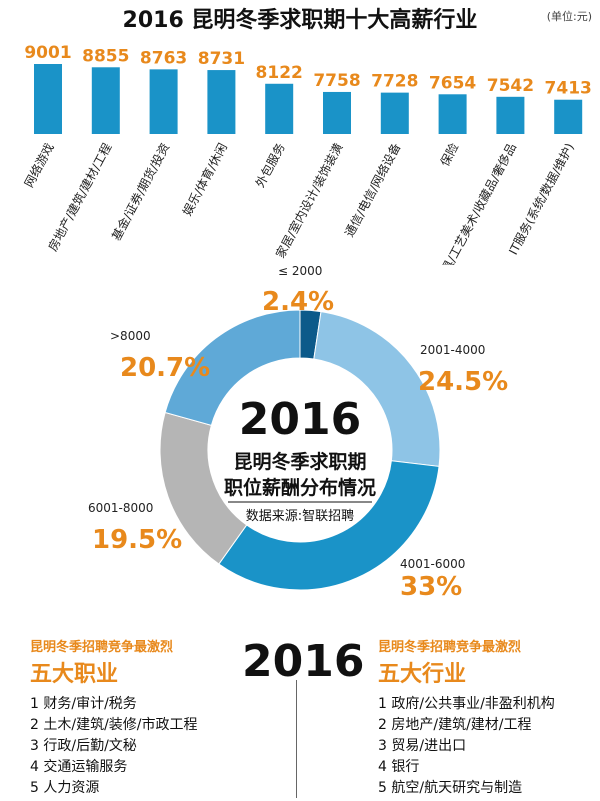 This screenshot has width=600, height=801. I want to click on category-label: 外包服务, so click(270, 164).